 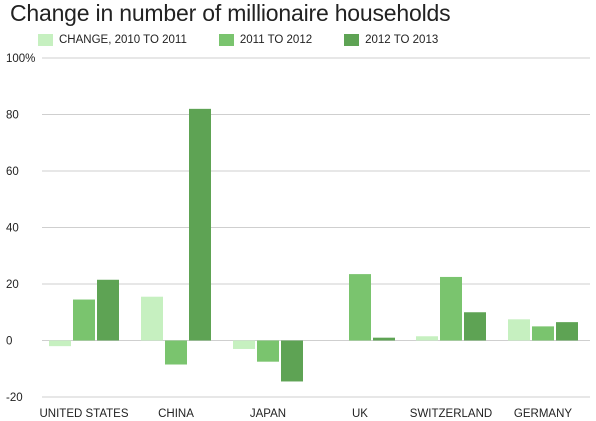 I want to click on y-tick-label: 40, so click(x=12, y=229).